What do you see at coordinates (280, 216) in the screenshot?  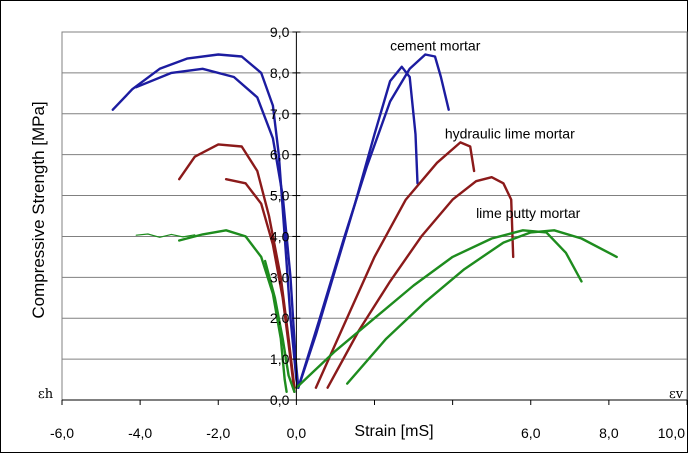 I see `y-tick-labels: 0,0 1,0 2,0 3,0 4,0 5,0 6,0 7,0 8,0 9,0` at bounding box center [280, 216].